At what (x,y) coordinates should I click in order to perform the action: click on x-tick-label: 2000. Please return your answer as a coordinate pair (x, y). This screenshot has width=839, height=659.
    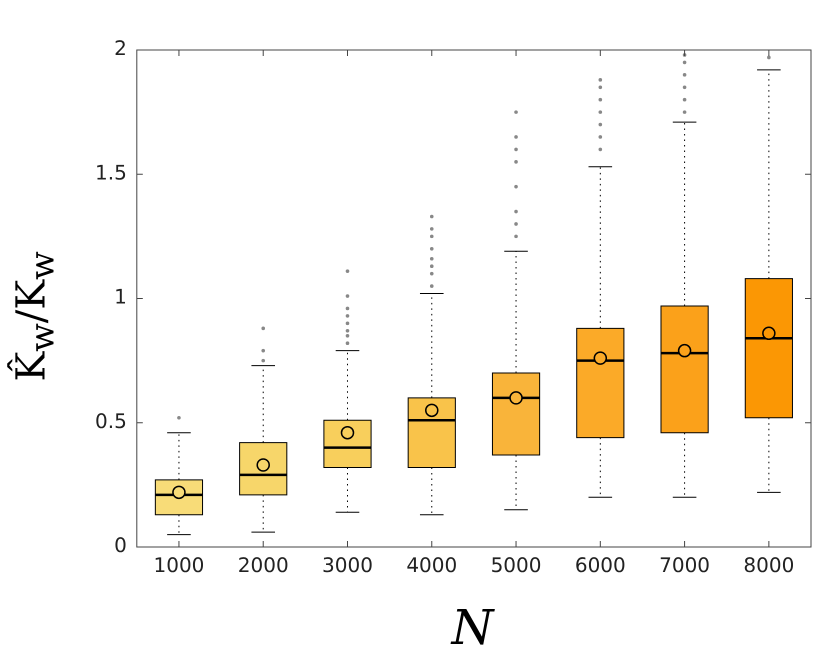
    Looking at the image, I should click on (263, 565).